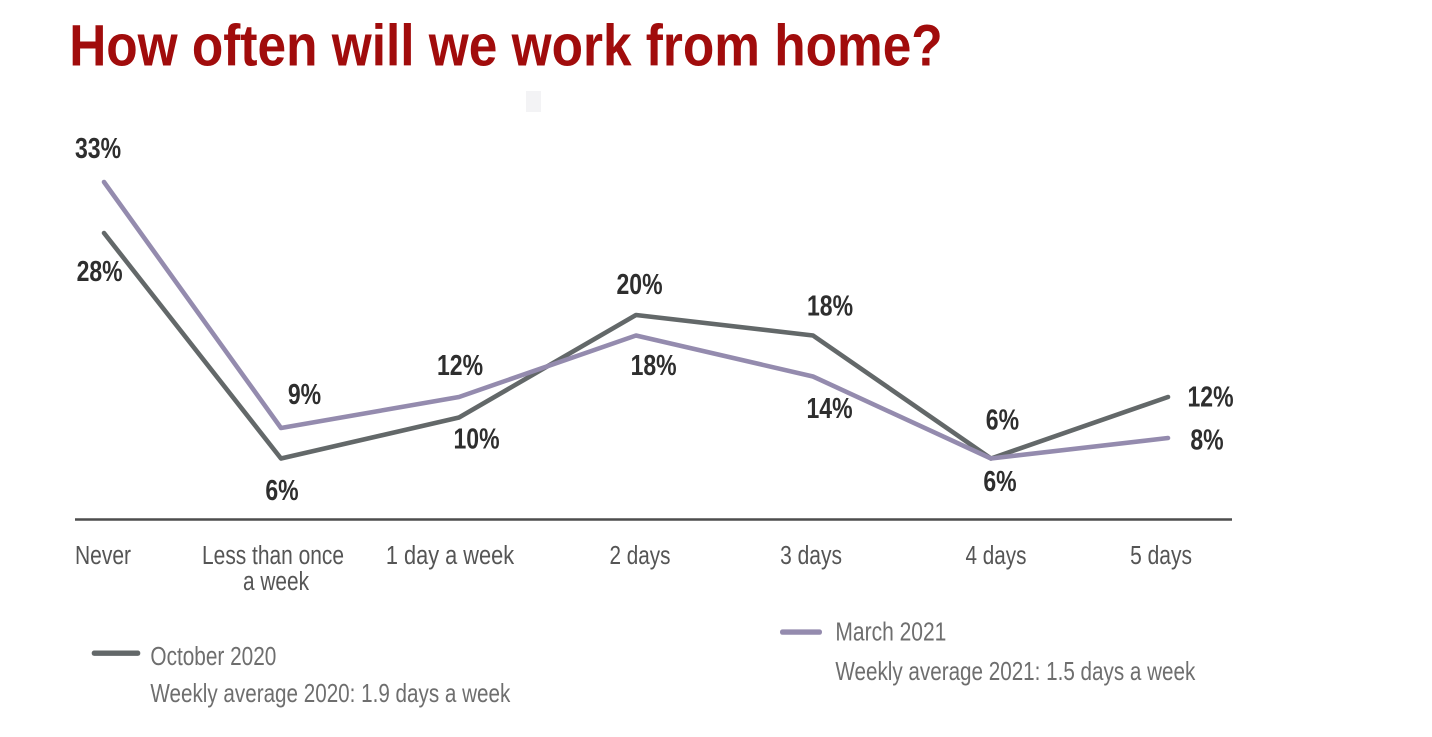  I want to click on svg-text:How often will we work from ho: How often will we work from home?, so click(505, 46).